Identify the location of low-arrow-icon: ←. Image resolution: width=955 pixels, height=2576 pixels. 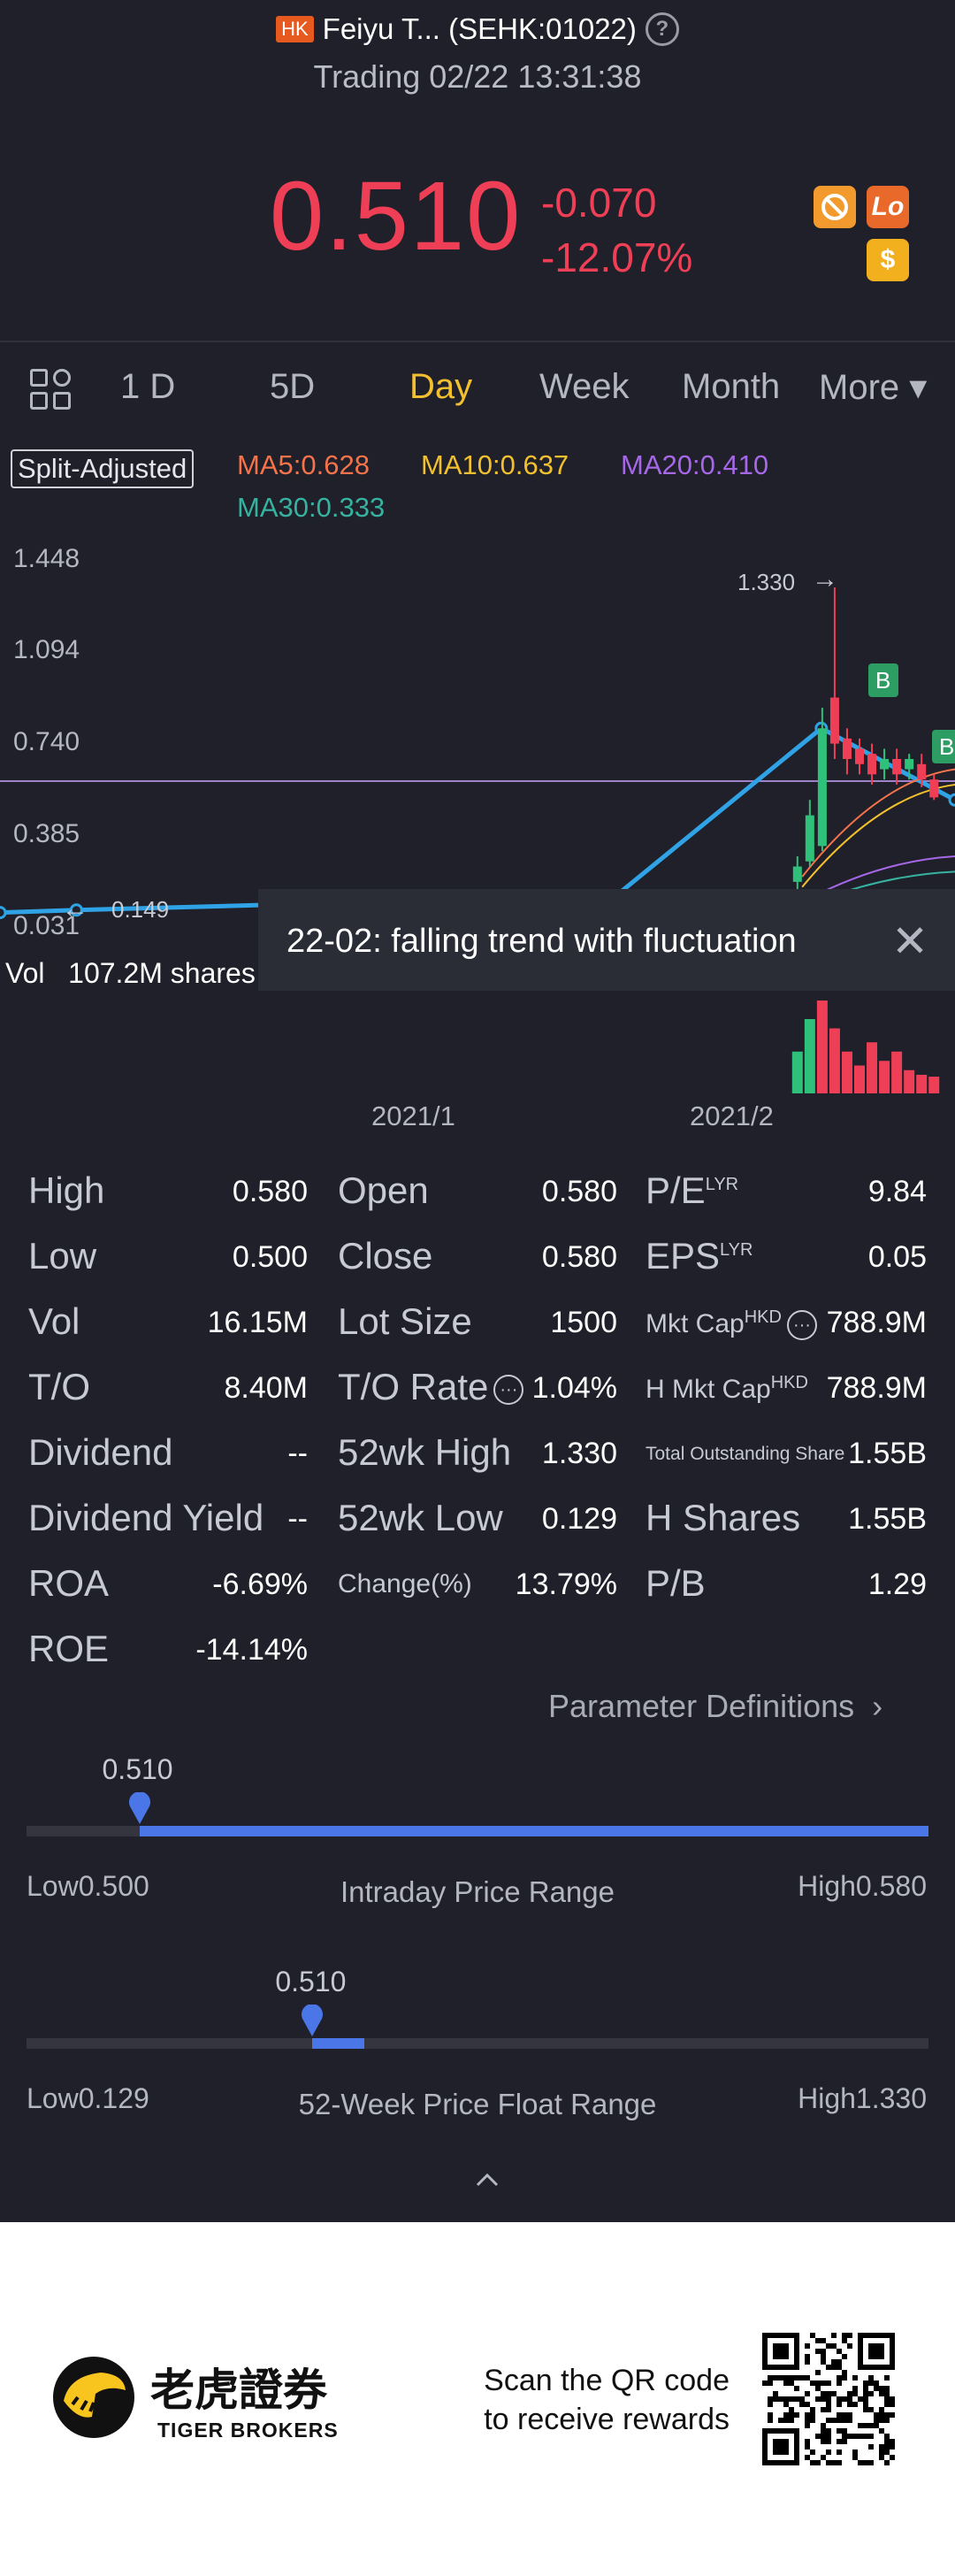
(75, 909).